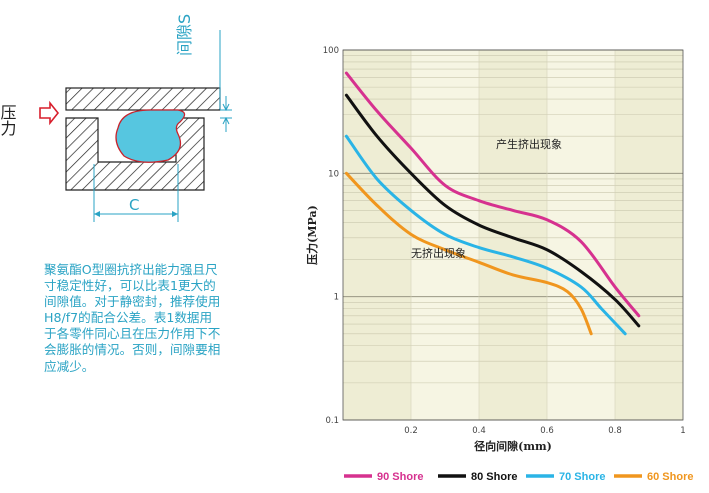 This screenshot has height=493, width=709. I want to click on legend-label: 60 Shore, so click(670, 477).